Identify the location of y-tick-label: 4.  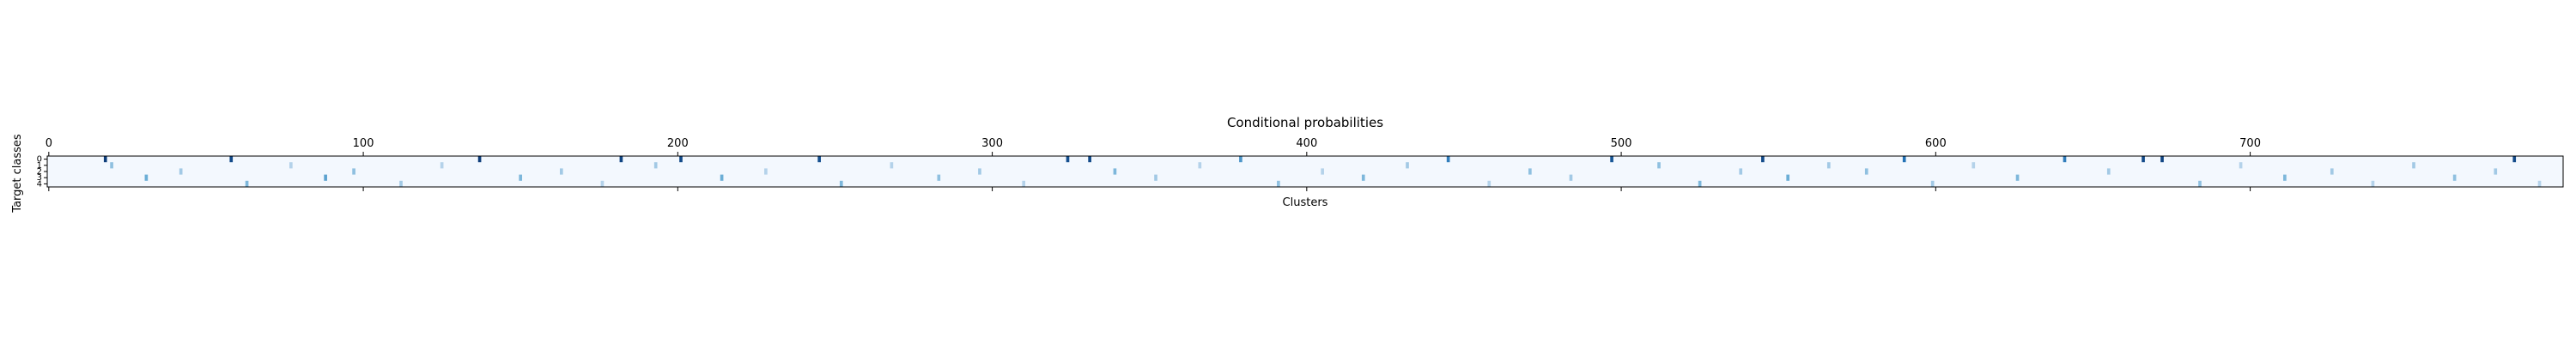
(40, 184).